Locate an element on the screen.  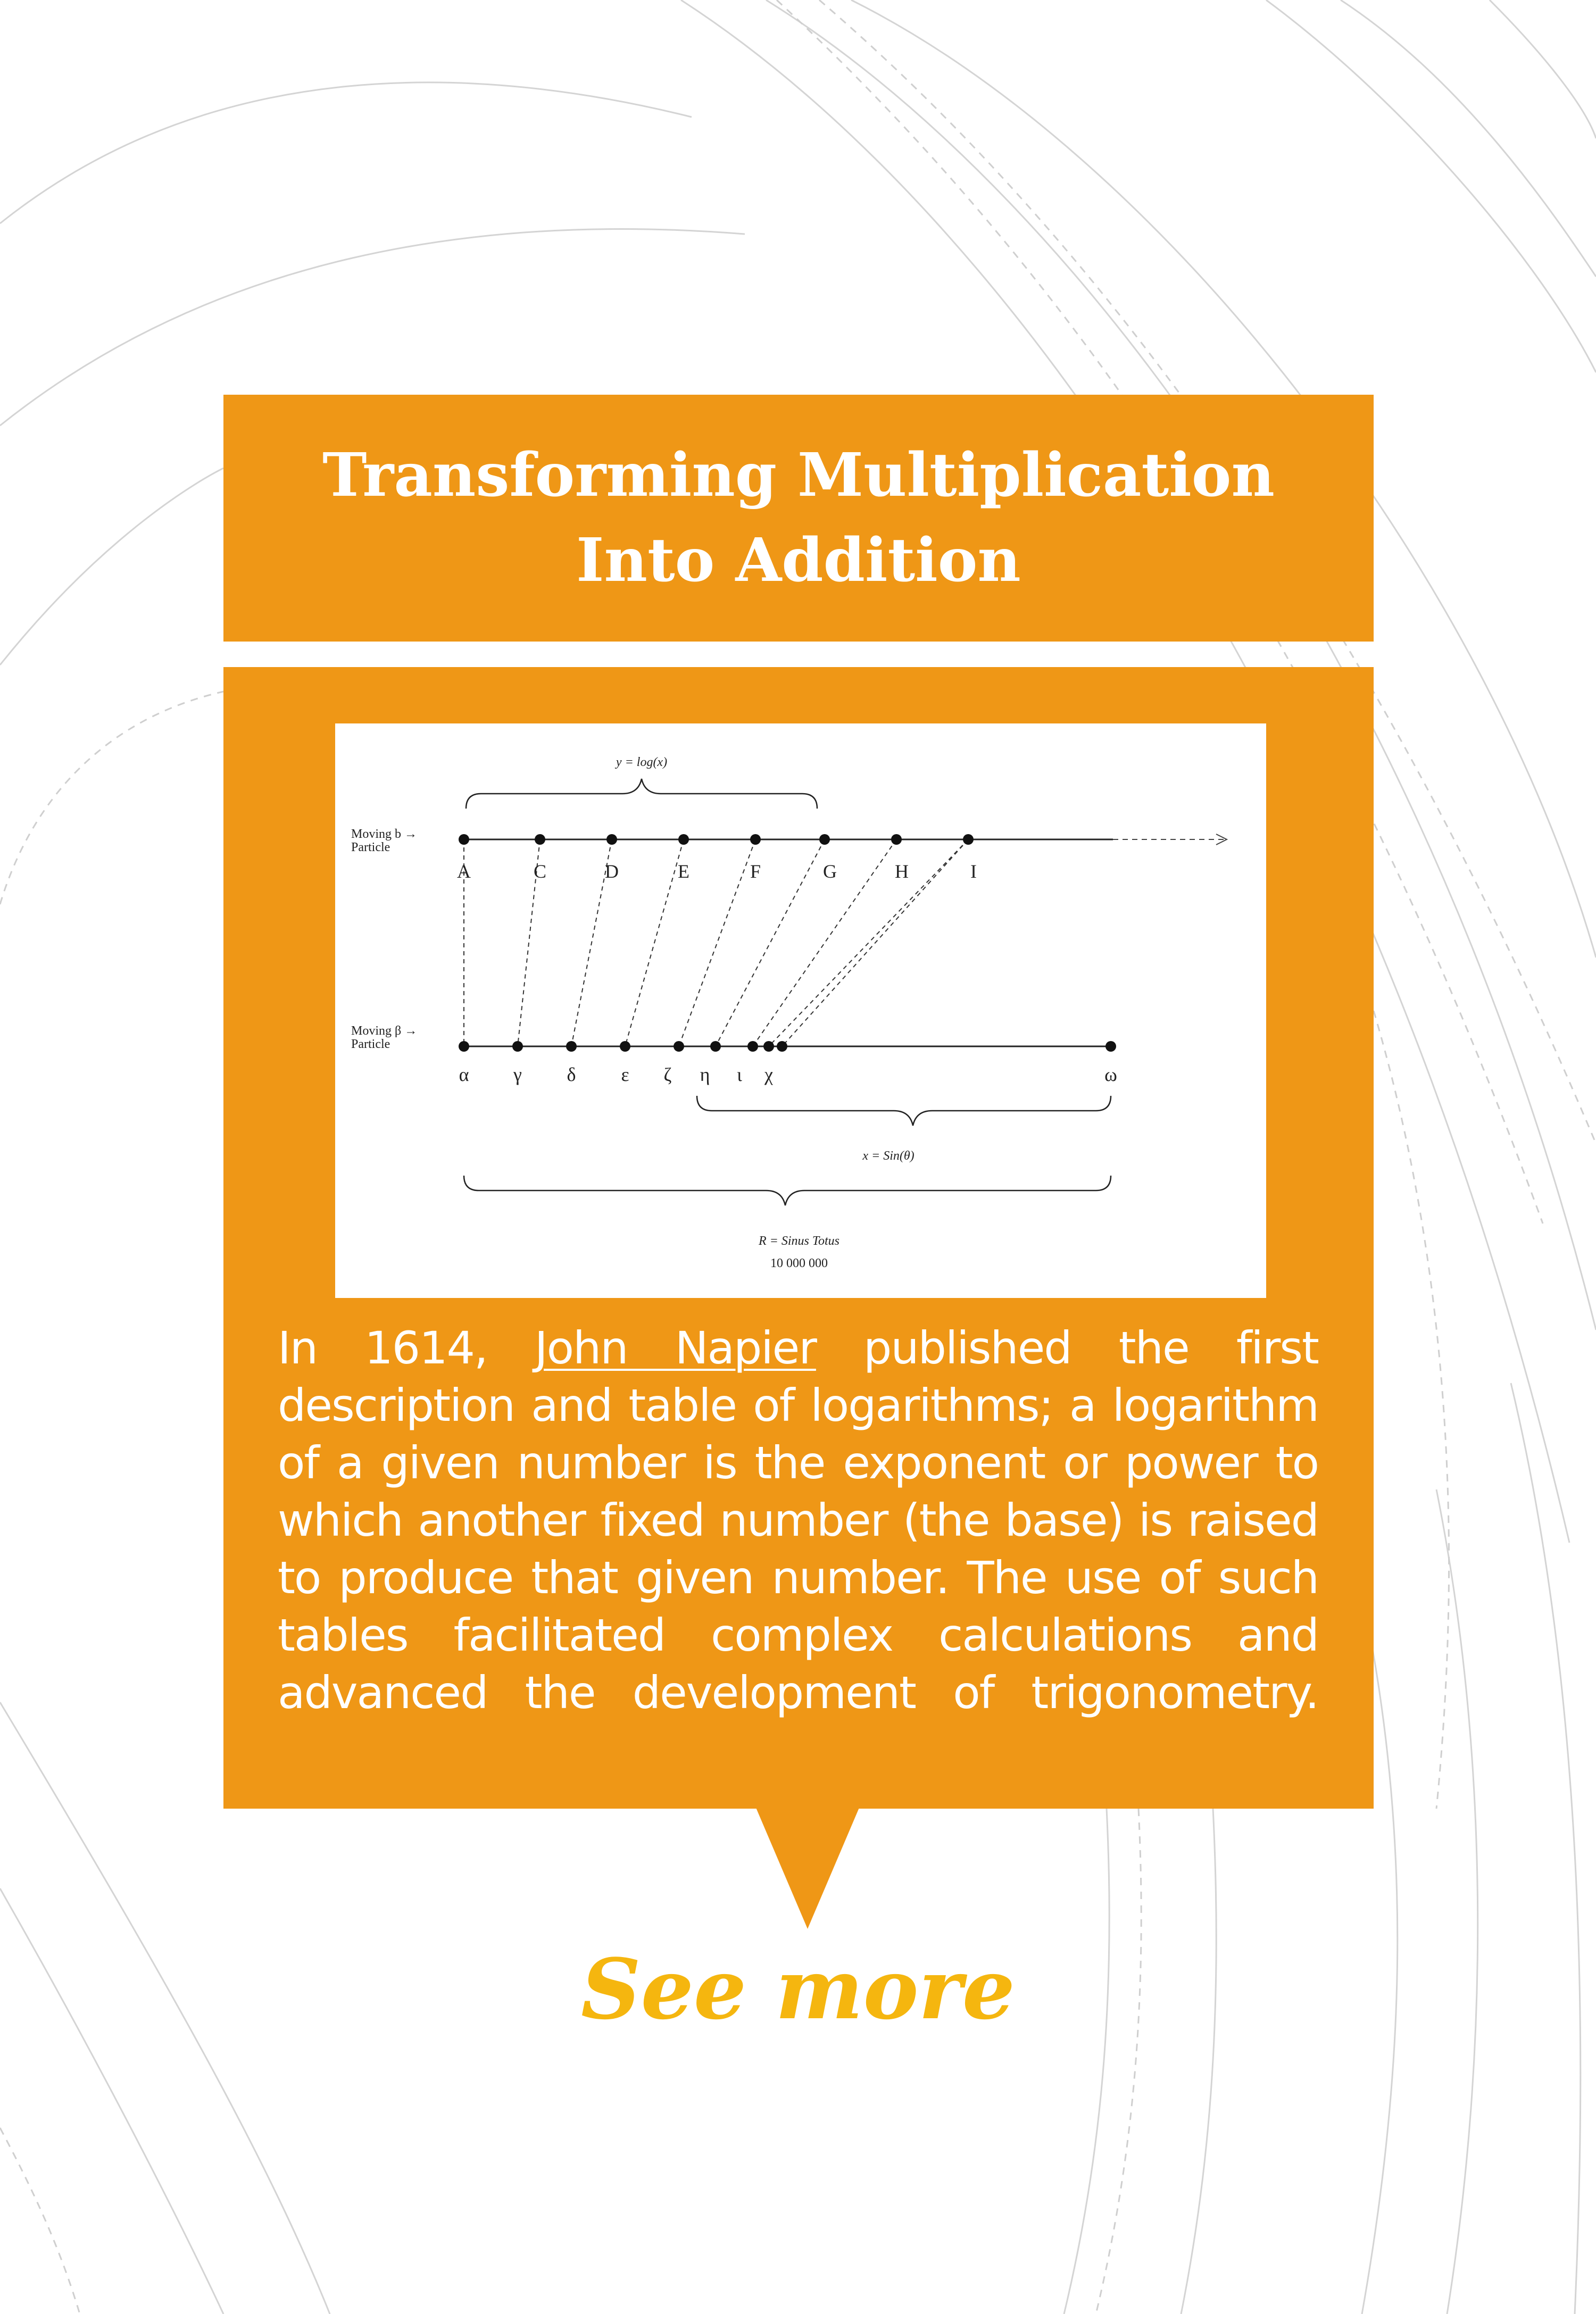
point-label-epsilon: ε is located at coordinates (625, 1074).